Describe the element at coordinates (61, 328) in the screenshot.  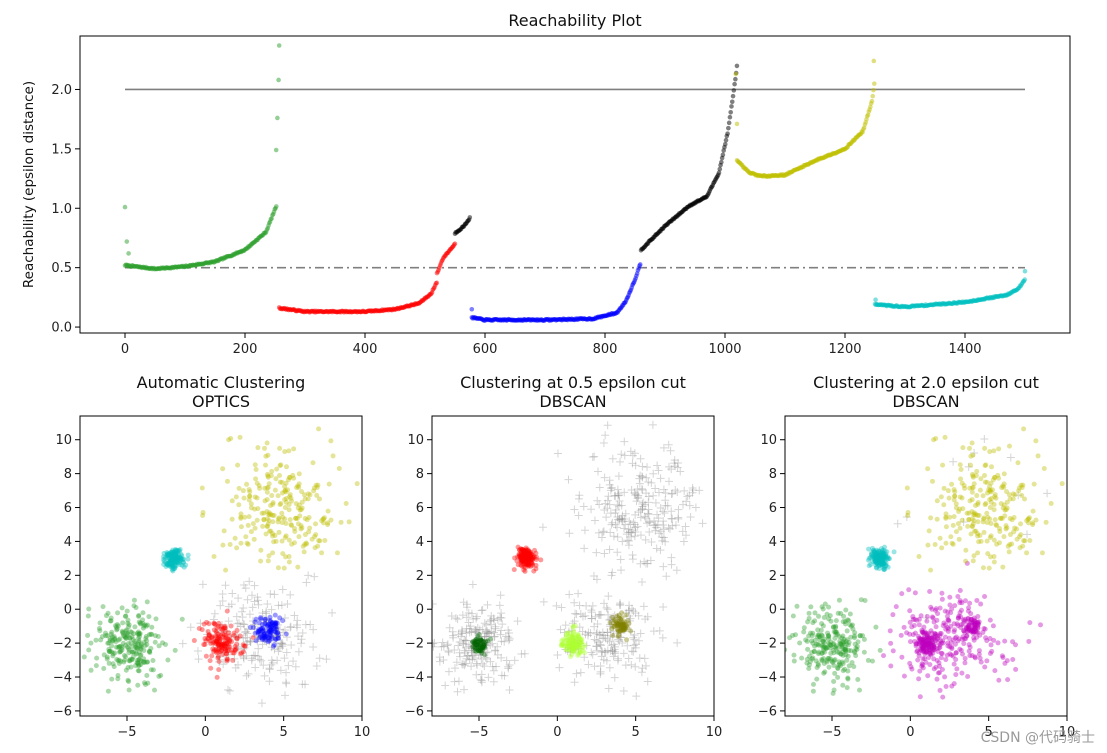
I see `y-tick-label: 0.0` at that location.